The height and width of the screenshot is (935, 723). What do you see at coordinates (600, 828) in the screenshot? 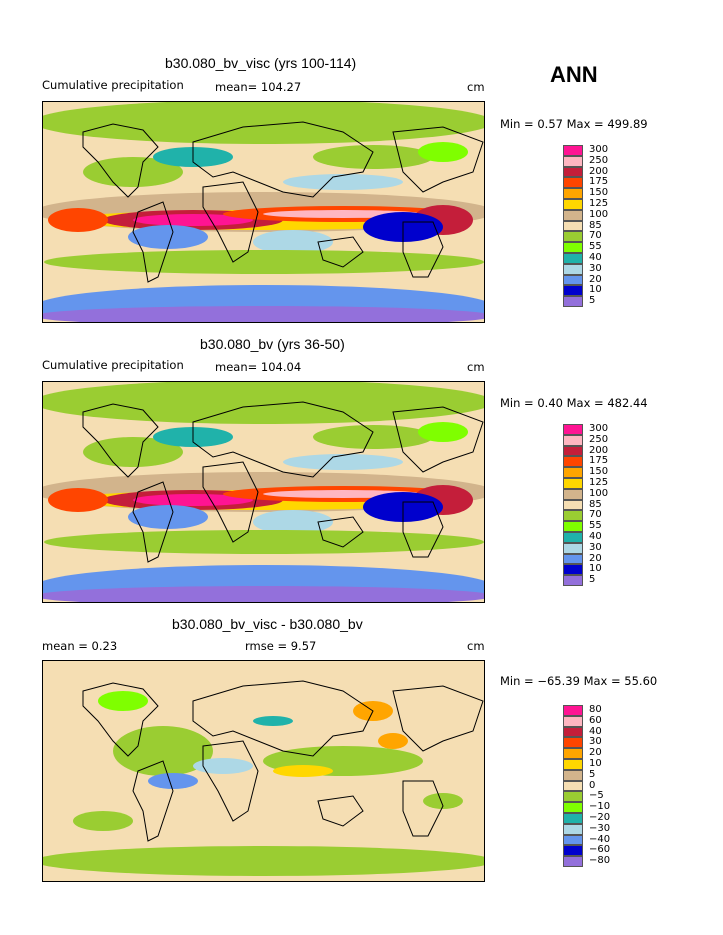
I see `colorbar-label: −30` at bounding box center [600, 828].